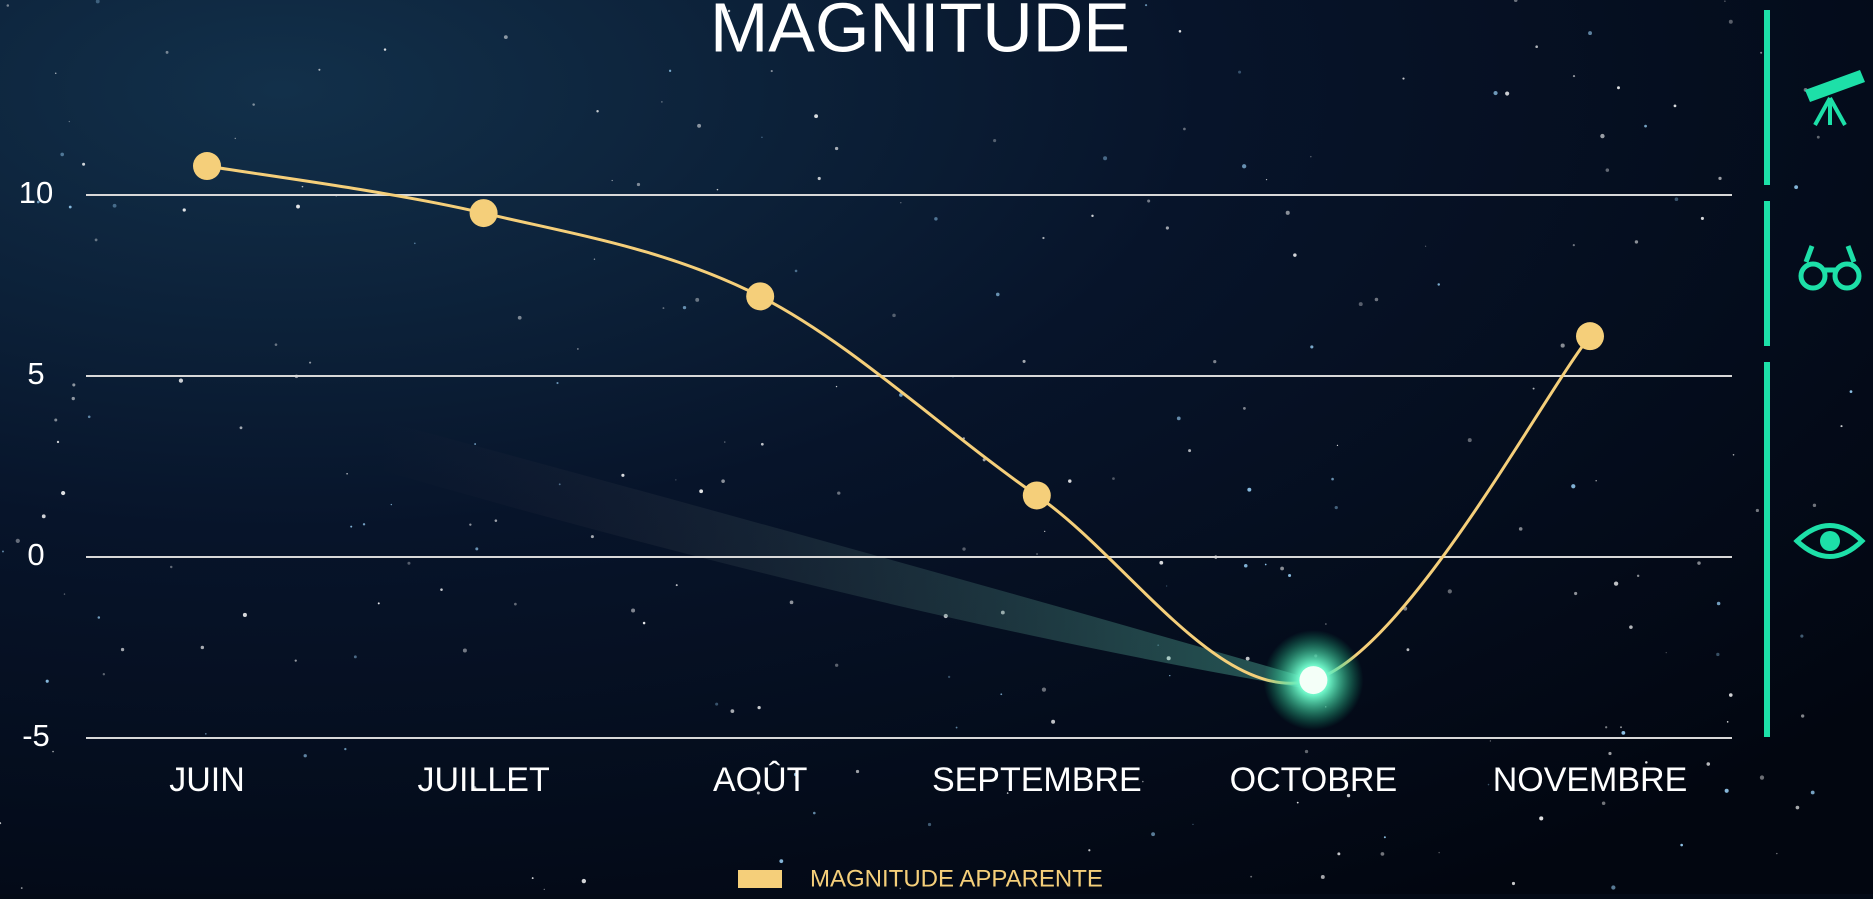  Describe the element at coordinates (956, 878) in the screenshot. I see `legend-label: MAGNITUDE APPARENTE` at that location.